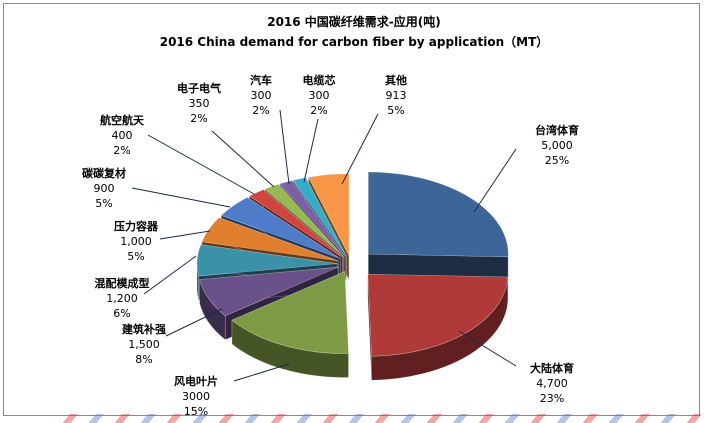 This screenshot has height=423, width=705. What do you see at coordinates (552, 398) in the screenshot?
I see `slice-percent-label: 23%` at bounding box center [552, 398].